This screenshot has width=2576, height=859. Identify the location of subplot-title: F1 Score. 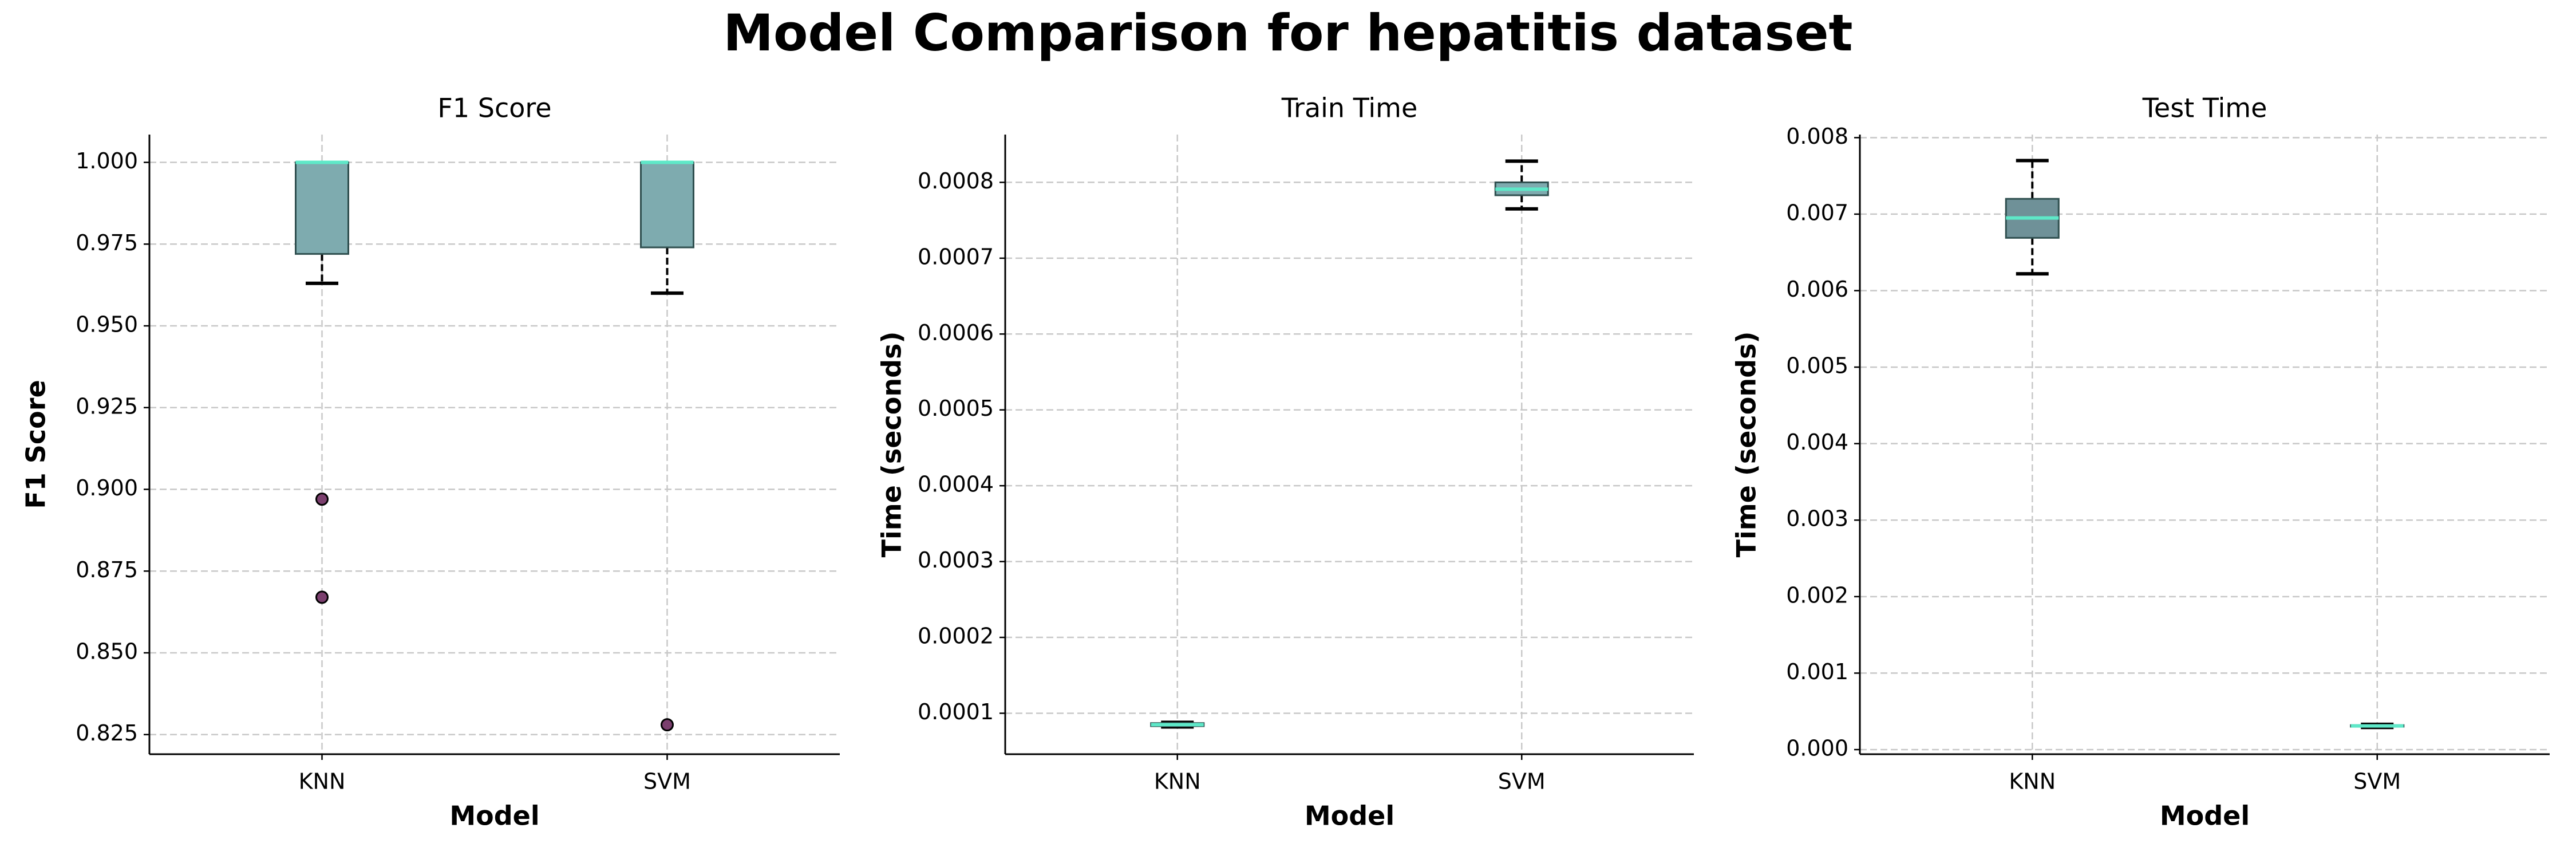
(494, 108).